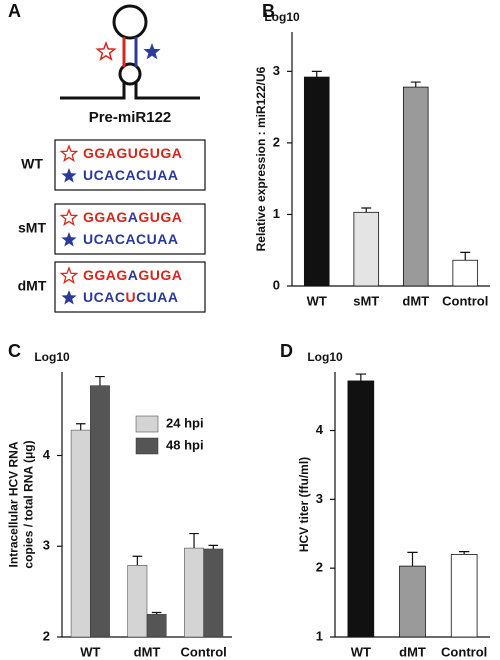  Describe the element at coordinates (14, 11) in the screenshot. I see `panel-letter: A` at that location.